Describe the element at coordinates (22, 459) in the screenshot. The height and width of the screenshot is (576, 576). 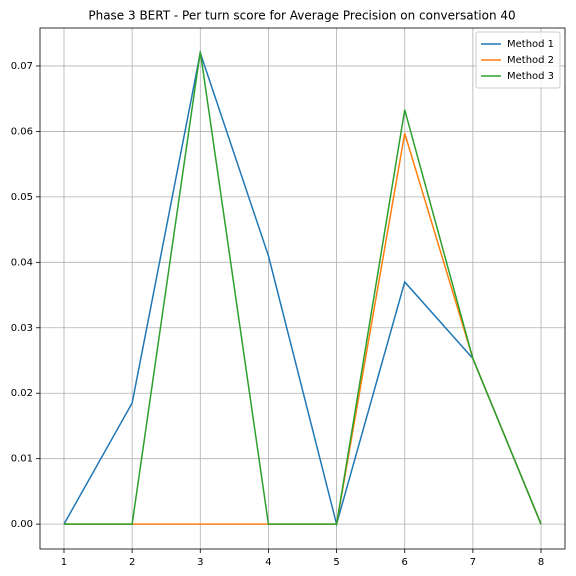
I see `y-tick-label: 0.01` at that location.